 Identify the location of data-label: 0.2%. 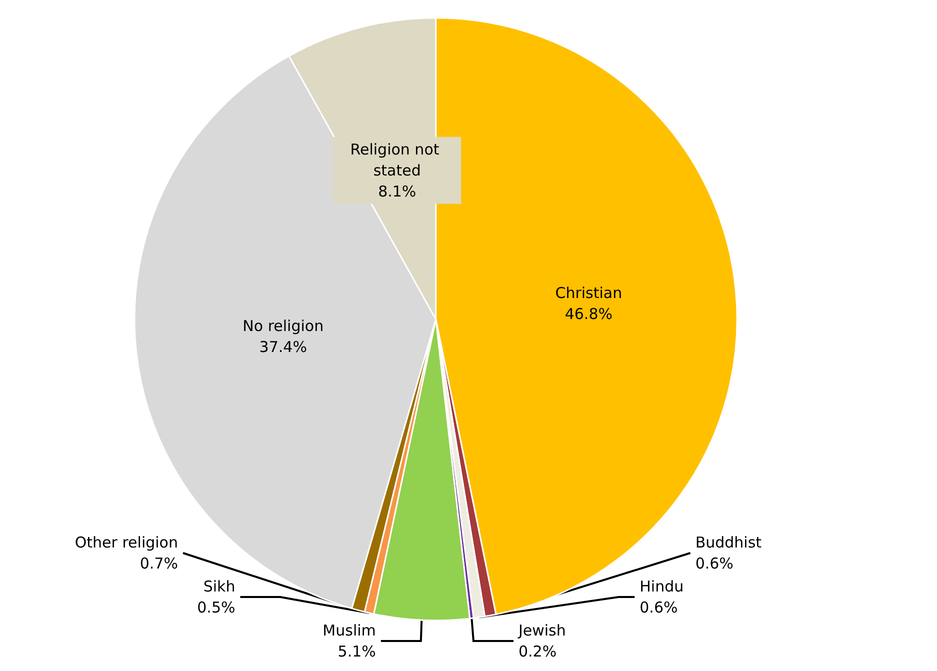
(537, 651).